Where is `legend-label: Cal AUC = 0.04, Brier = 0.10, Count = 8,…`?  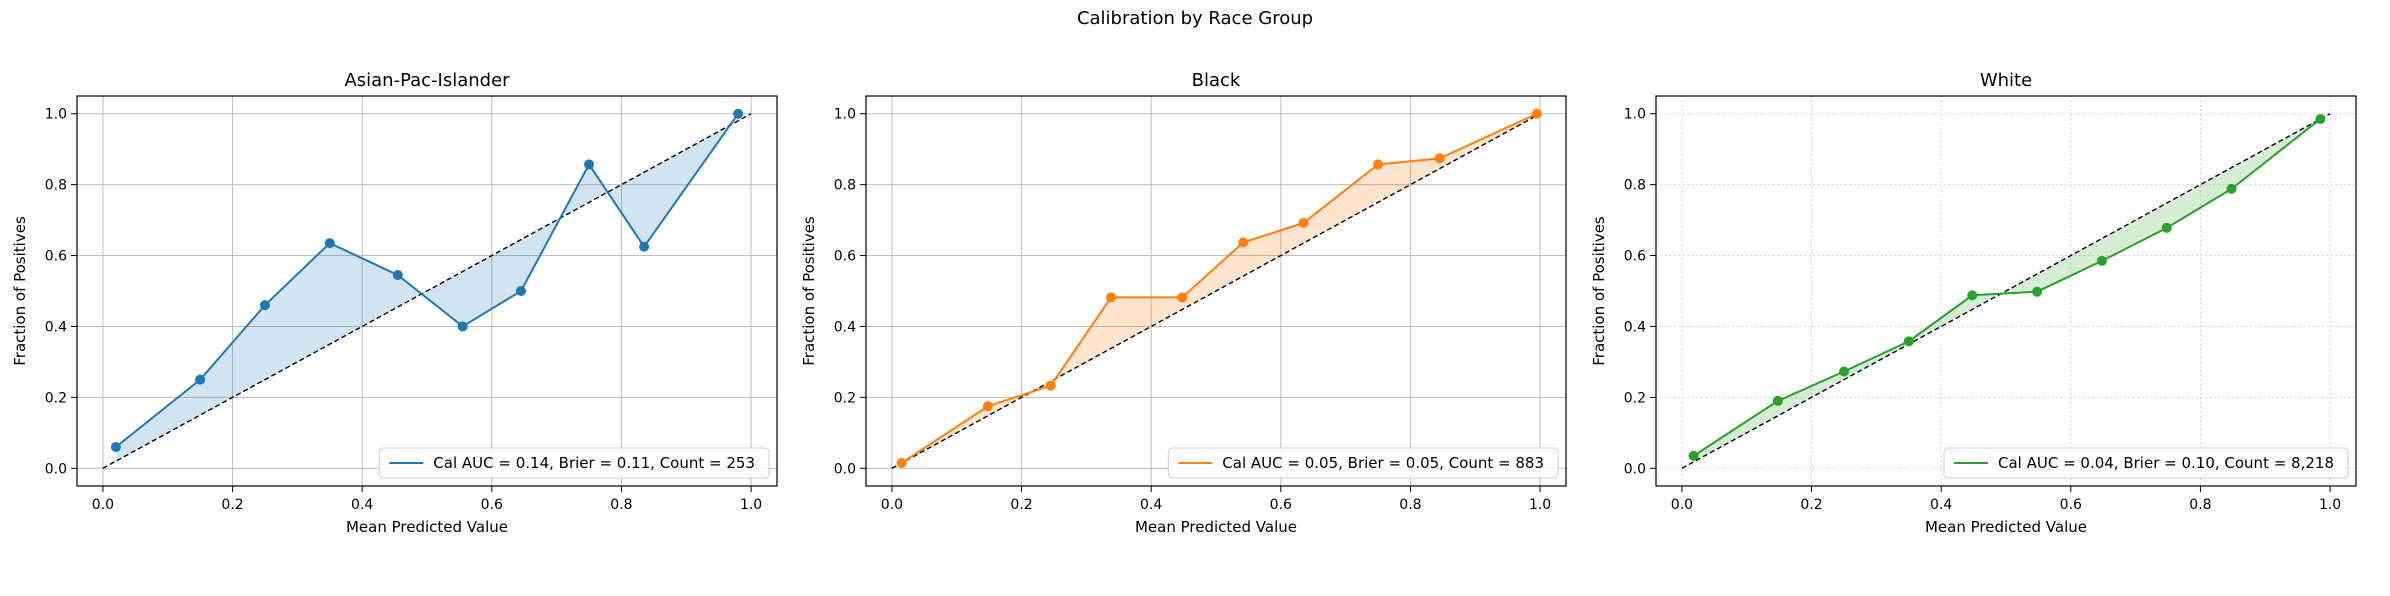
legend-label: Cal AUC = 0.04, Brier = 0.10, Count = 8,… is located at coordinates (2166, 463).